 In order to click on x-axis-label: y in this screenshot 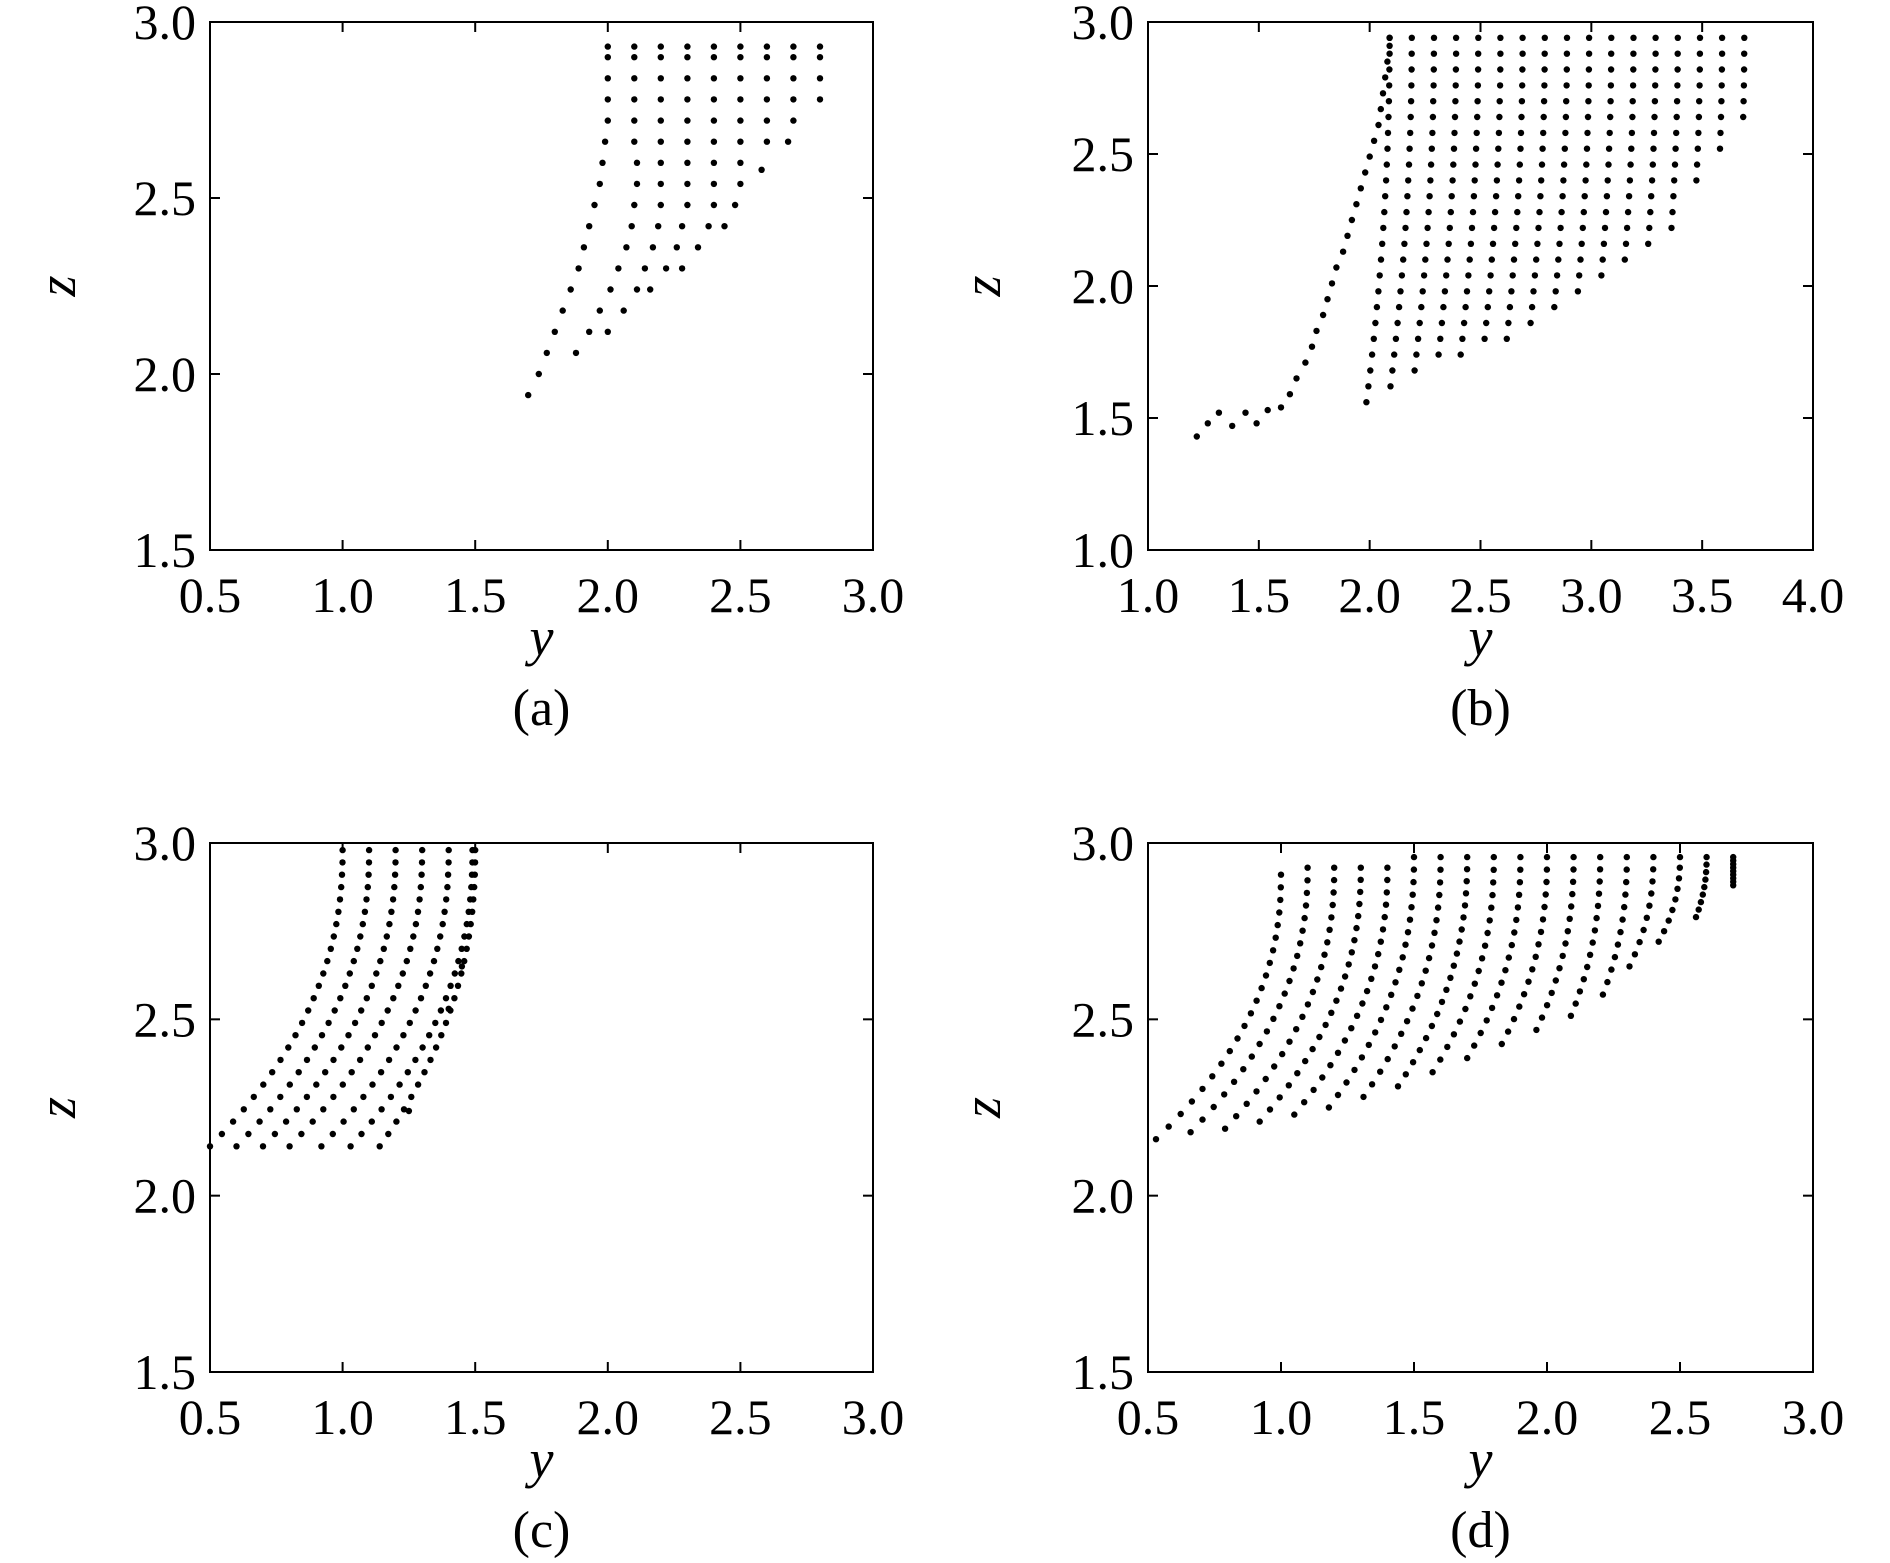, I will do `click(1478, 1459)`.